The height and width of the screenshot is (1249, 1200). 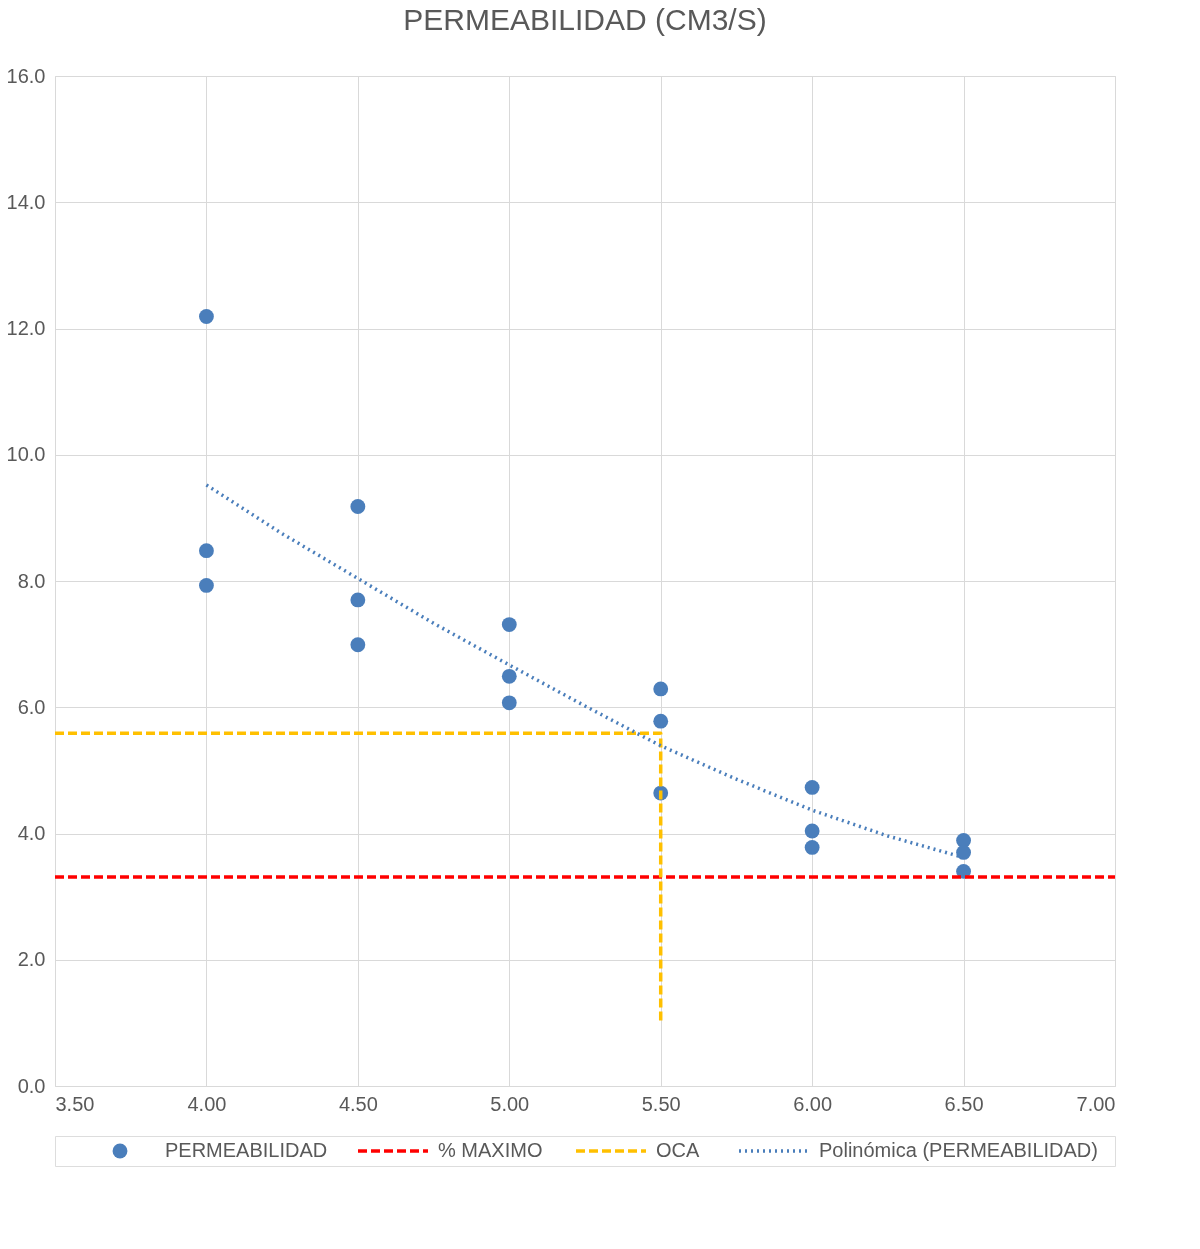 I want to click on y-tick-label: 4.0, so click(x=31, y=833).